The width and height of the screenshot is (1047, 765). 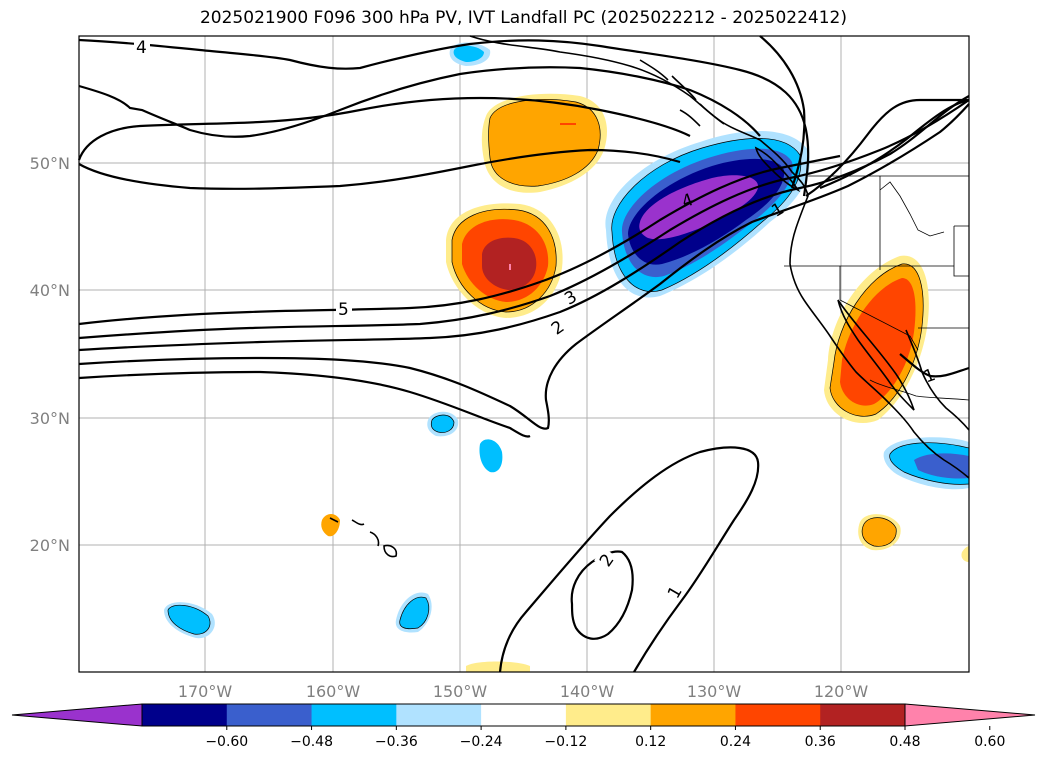 I want to click on colorbar-tick-label: 0.12, so click(x=650, y=742).